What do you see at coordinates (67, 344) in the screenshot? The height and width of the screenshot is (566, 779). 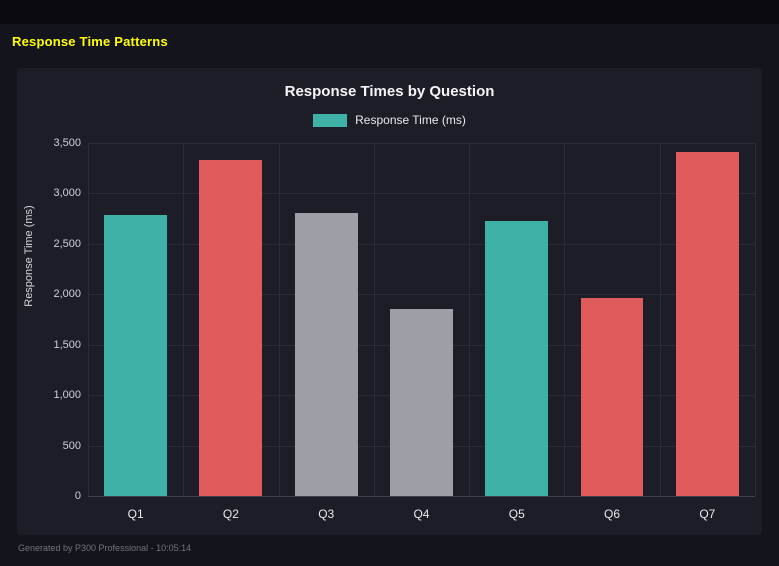 I see `y-tick-label: 1,500` at bounding box center [67, 344].